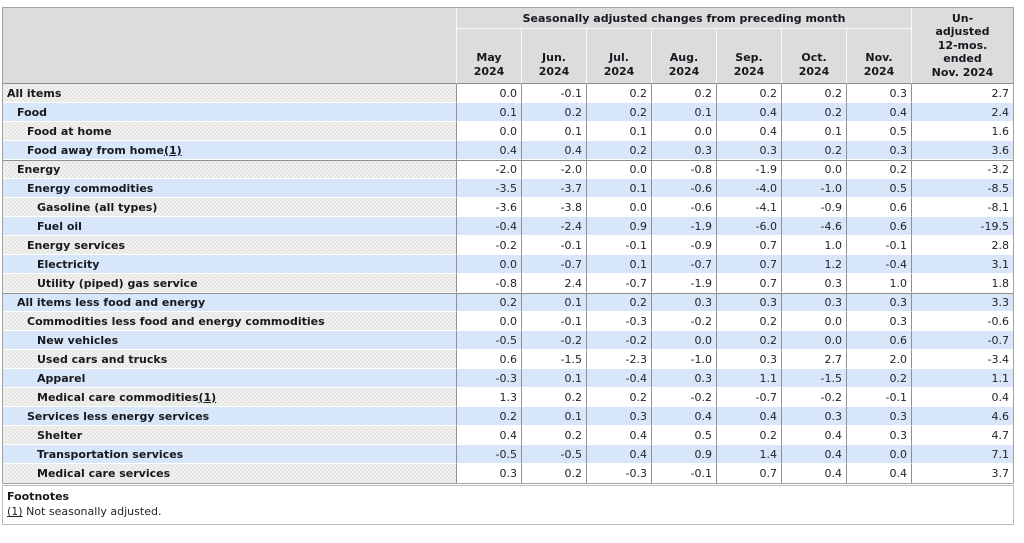 The height and width of the screenshot is (543, 1024). Describe the element at coordinates (34, 93) in the screenshot. I see `row-label-text: All items` at that location.